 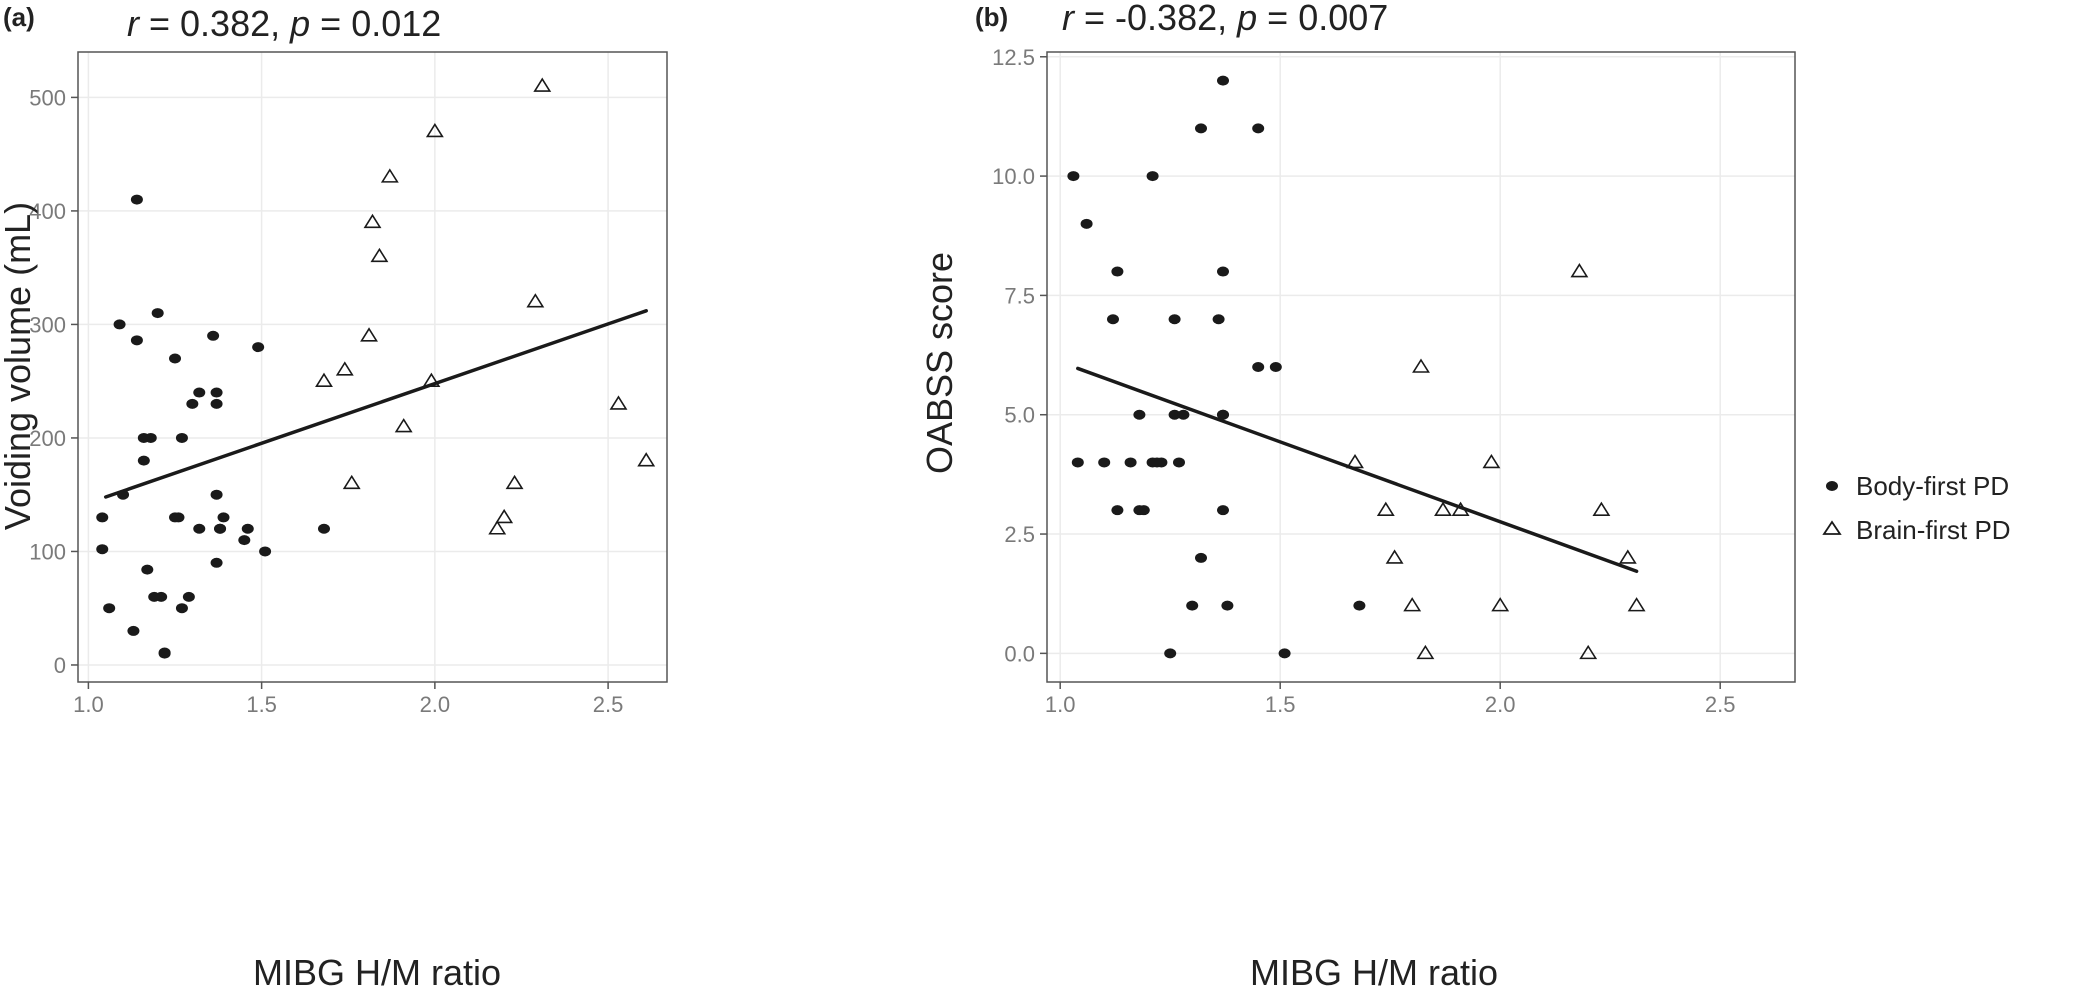 What do you see at coordinates (1916, 508) in the screenshot?
I see `legend: Body-first PD Brain-first PD` at bounding box center [1916, 508].